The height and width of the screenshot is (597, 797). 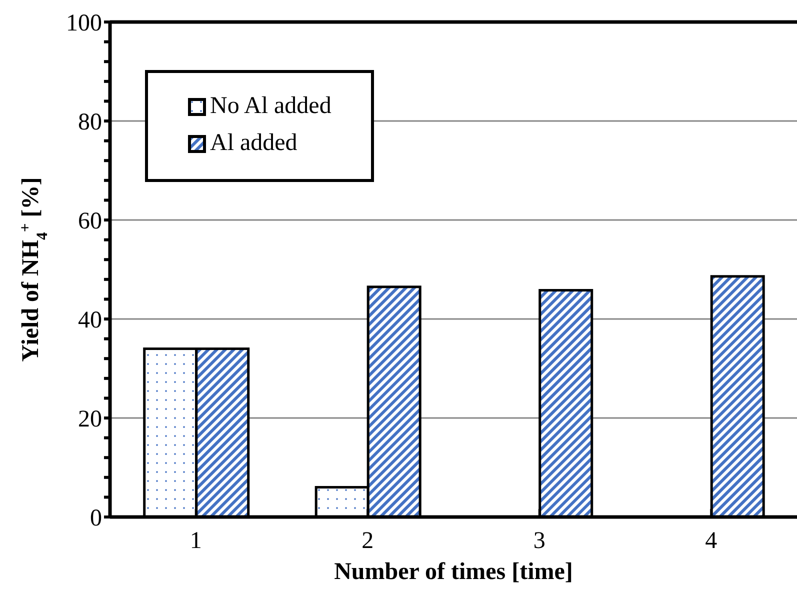 What do you see at coordinates (271, 106) in the screenshot?
I see `legend-label: No Al added` at bounding box center [271, 106].